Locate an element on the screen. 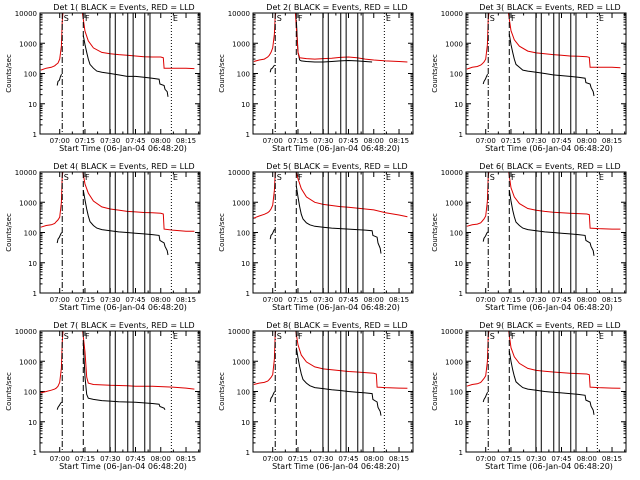 The width and height of the screenshot is (640, 480). panel-title: Det 9( BLACK = Events, RED = LLD is located at coordinates (549, 325).